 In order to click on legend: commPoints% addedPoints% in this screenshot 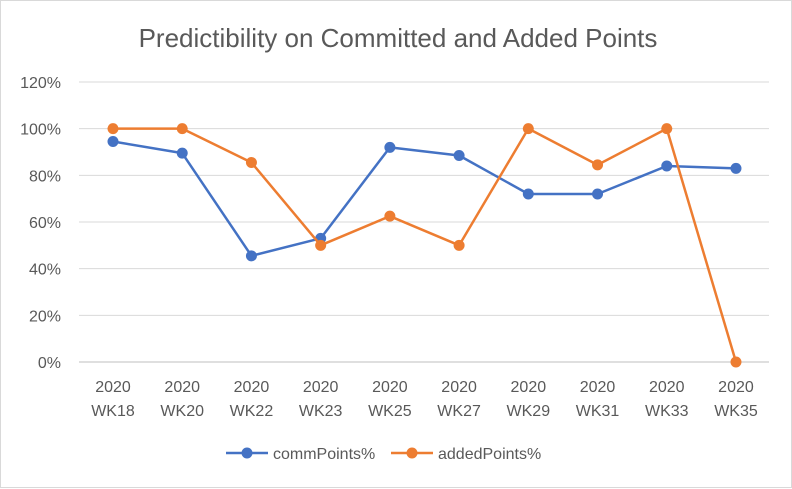, I will do `click(383, 454)`.